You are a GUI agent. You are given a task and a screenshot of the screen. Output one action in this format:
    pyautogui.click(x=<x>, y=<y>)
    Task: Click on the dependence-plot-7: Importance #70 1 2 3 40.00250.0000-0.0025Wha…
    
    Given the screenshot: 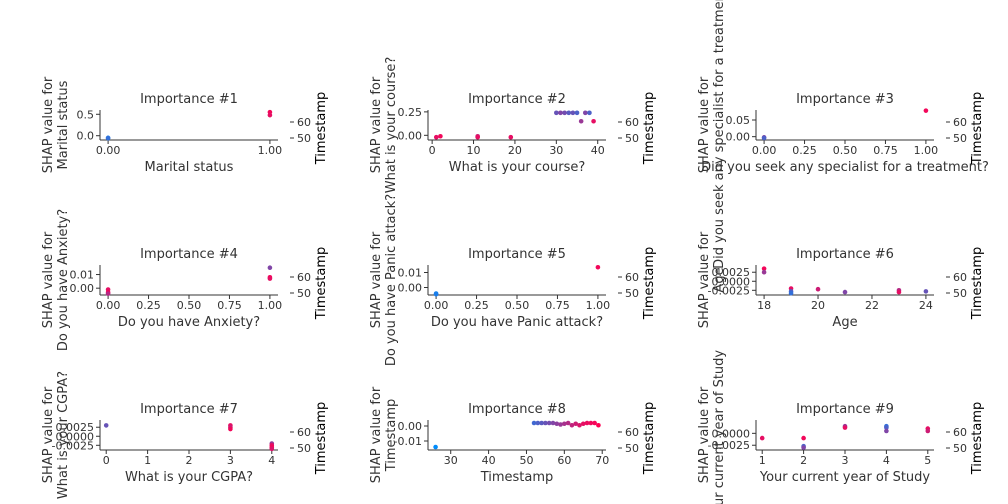 What is the action you would take?
    pyautogui.click(x=185, y=435)
    